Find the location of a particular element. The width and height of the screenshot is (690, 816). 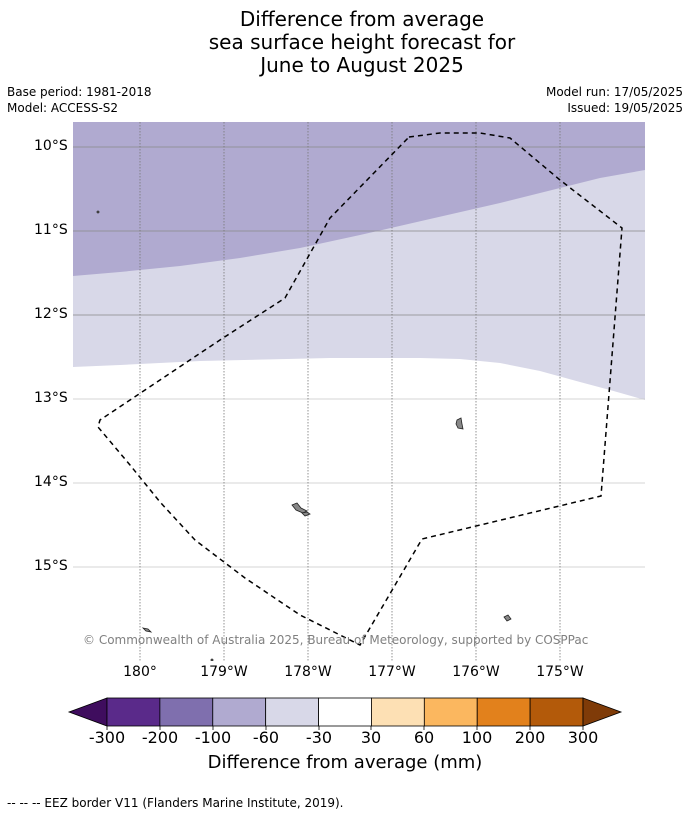

island-f is located at coordinates (98, 212).